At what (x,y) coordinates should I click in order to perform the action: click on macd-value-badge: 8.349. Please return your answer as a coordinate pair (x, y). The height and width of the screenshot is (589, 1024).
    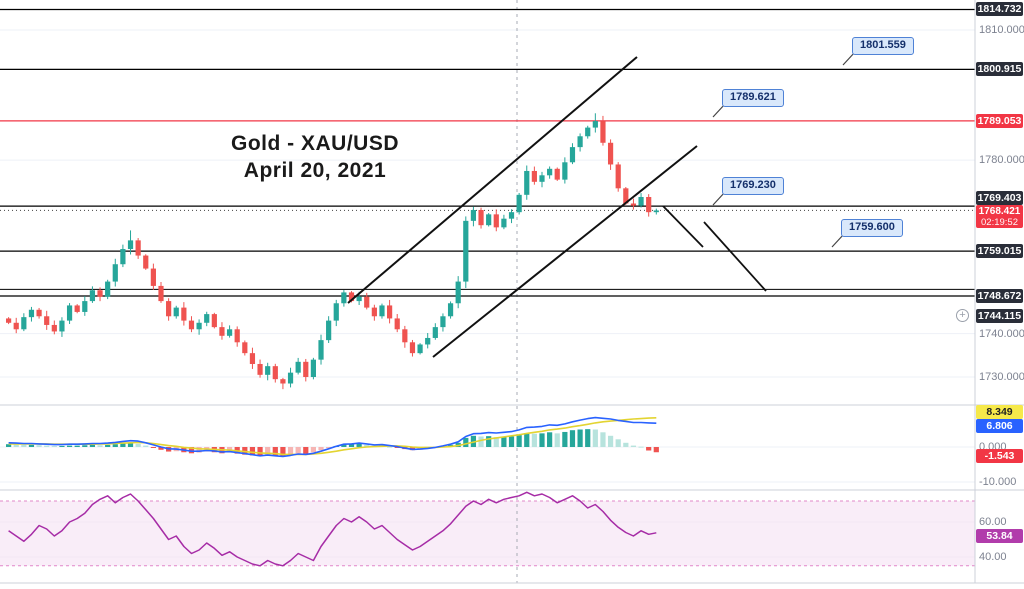
    Looking at the image, I should click on (999, 411).